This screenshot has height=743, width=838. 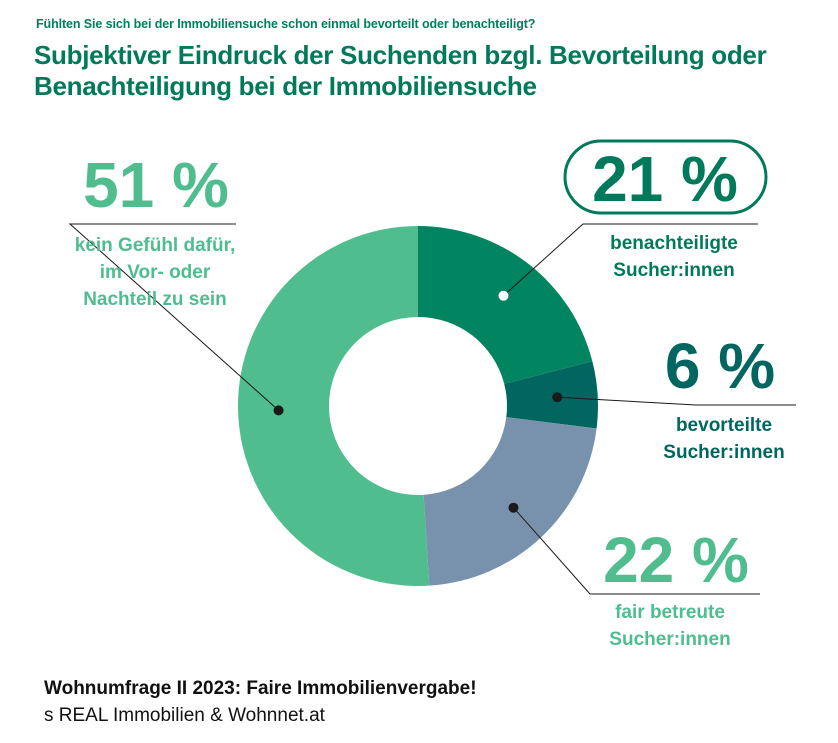 What do you see at coordinates (670, 612) in the screenshot?
I see `category-label-fair-0: fair betreute` at bounding box center [670, 612].